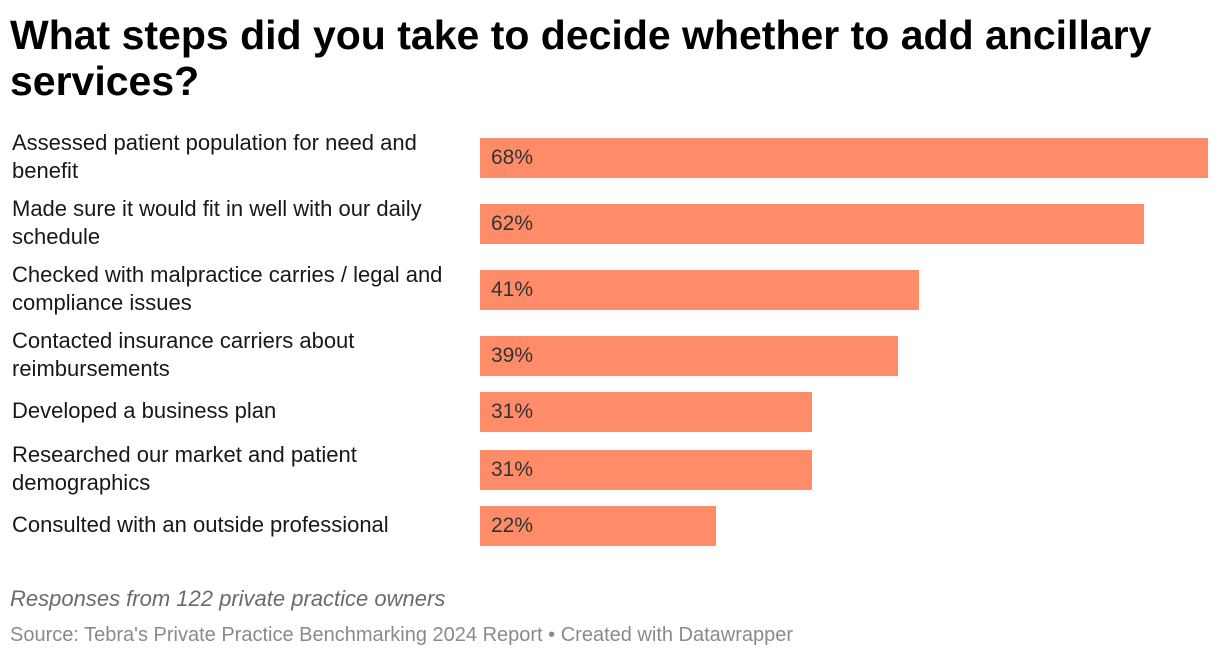 The image size is (1220, 660). I want to click on value-label: 62%, so click(512, 223).